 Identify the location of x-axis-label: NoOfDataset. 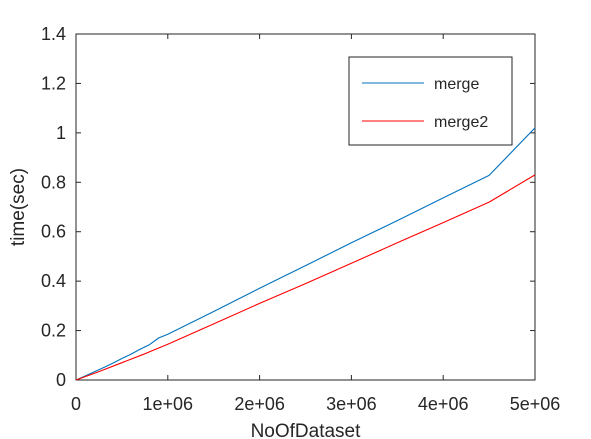
(306, 430).